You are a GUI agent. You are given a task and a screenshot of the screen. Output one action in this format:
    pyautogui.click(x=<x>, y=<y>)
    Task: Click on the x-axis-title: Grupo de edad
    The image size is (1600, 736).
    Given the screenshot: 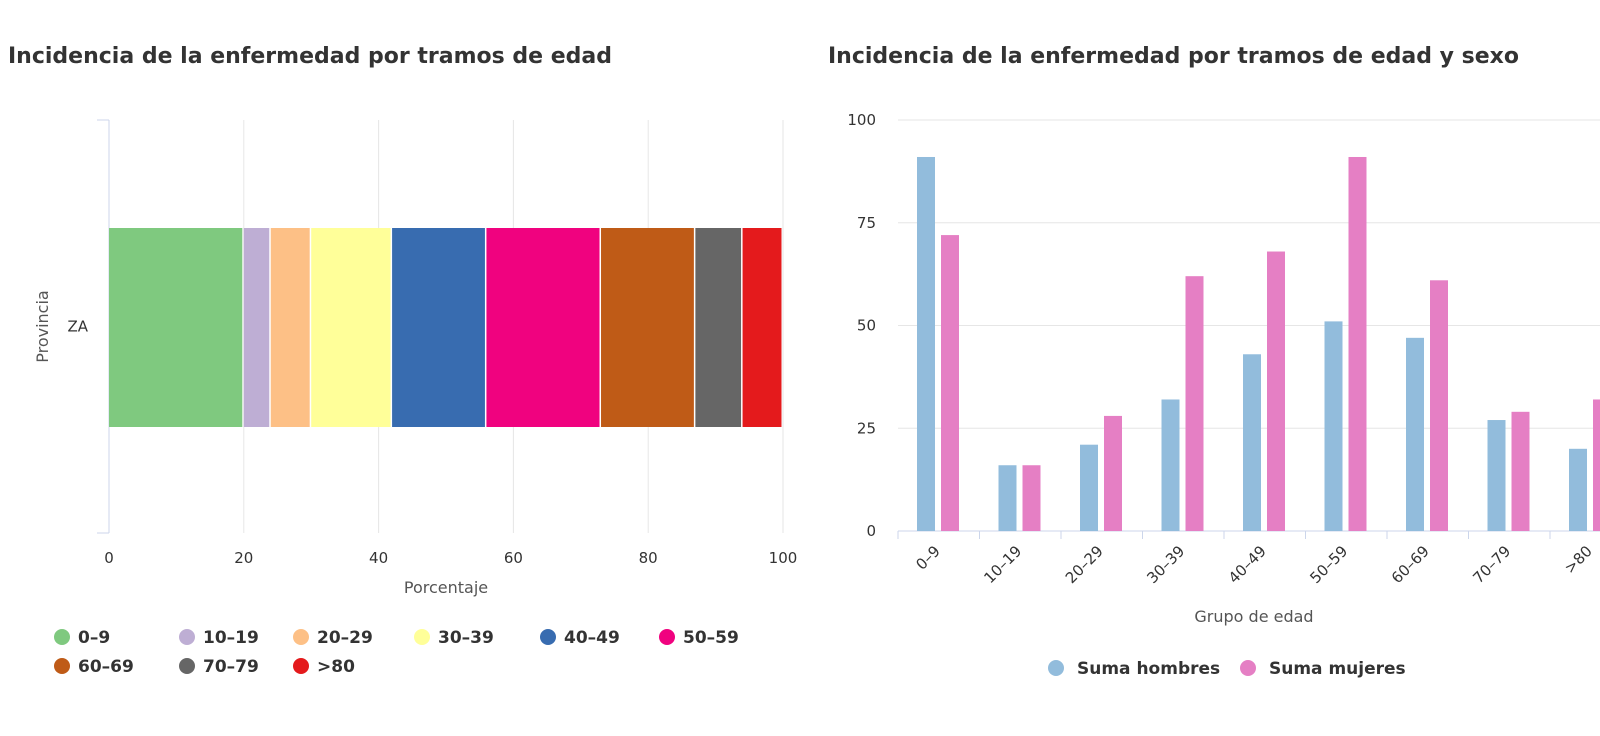 What is the action you would take?
    pyautogui.click(x=1253, y=616)
    